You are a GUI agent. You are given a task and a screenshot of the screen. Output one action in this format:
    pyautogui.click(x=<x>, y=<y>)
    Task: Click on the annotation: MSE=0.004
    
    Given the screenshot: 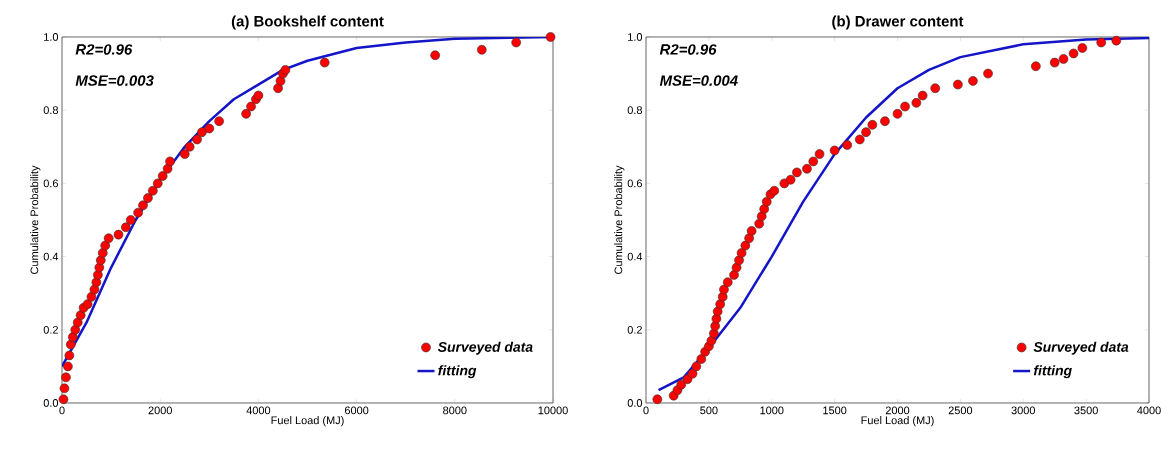 What is the action you would take?
    pyautogui.click(x=698, y=80)
    